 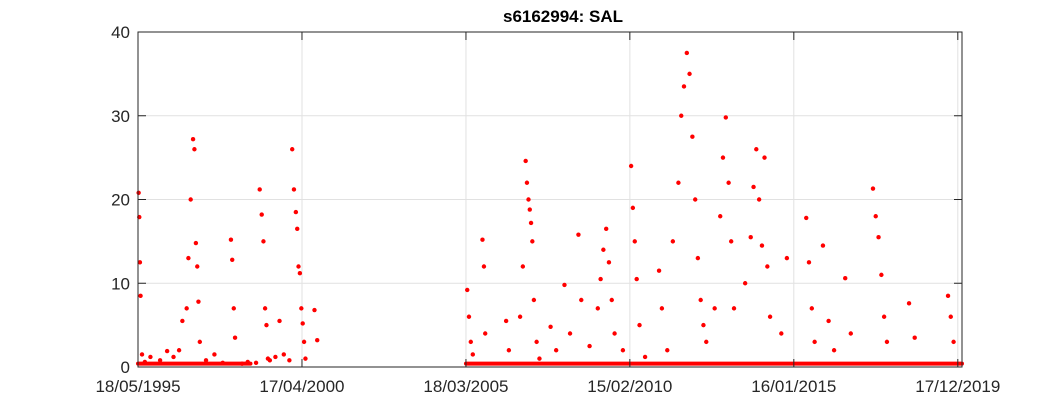 I want to click on y-tick-label: 20, so click(x=120, y=200).